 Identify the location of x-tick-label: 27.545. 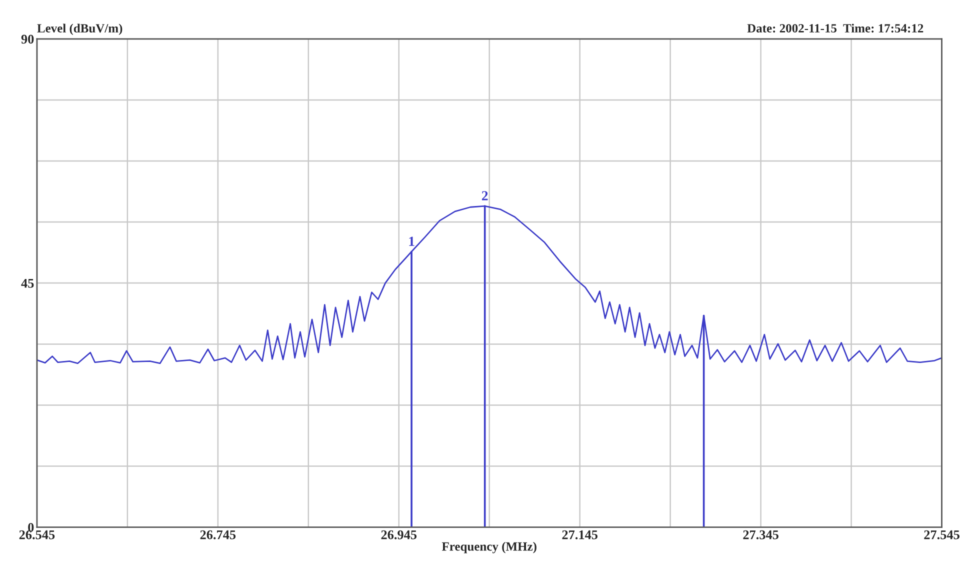
(942, 535).